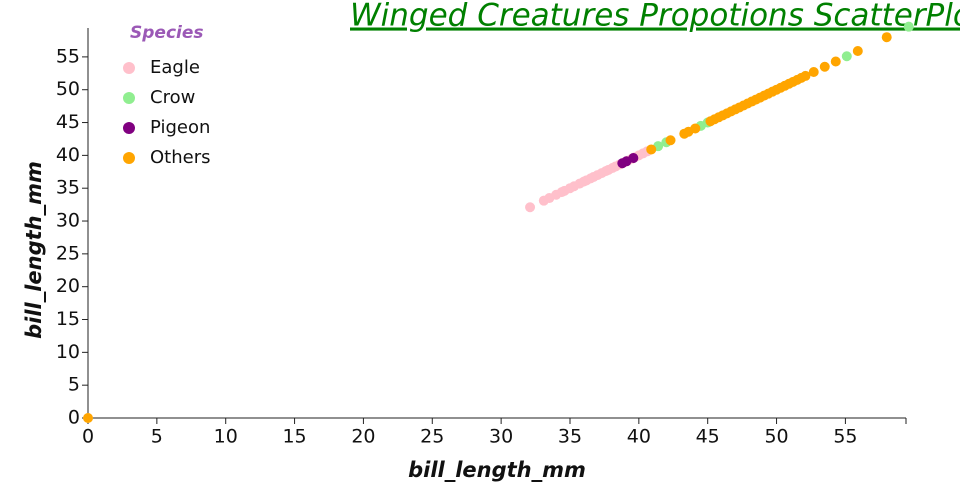 The width and height of the screenshot is (960, 500). I want to click on y-tick-label: 15, so click(68, 319).